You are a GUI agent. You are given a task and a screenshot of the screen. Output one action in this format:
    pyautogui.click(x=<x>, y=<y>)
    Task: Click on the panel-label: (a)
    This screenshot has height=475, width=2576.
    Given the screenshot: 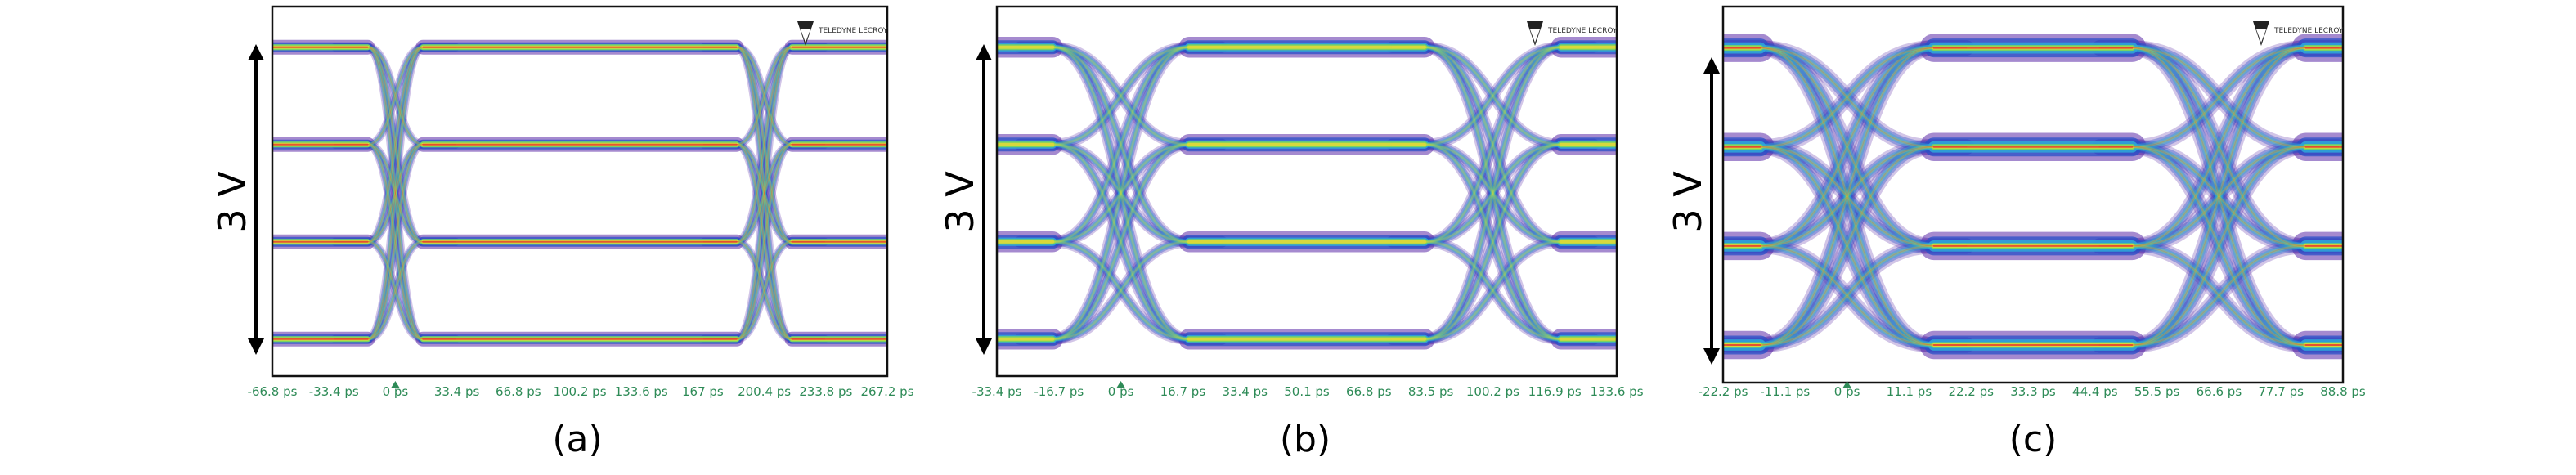 What is the action you would take?
    pyautogui.click(x=577, y=439)
    